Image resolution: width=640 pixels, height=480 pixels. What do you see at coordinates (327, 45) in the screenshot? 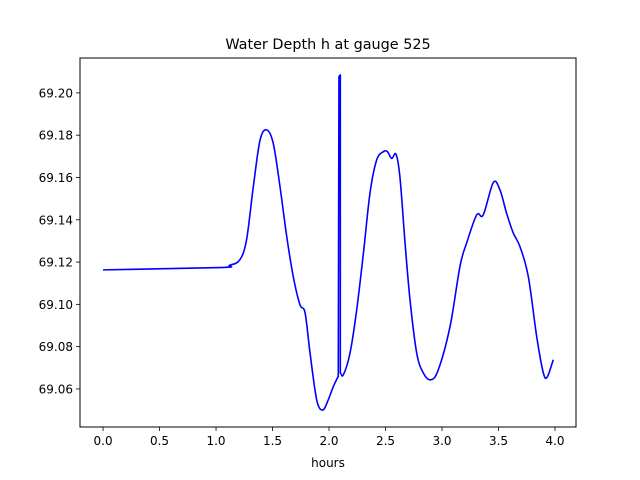
I see `chart-title: Water Depth h at gauge 525` at bounding box center [327, 45].